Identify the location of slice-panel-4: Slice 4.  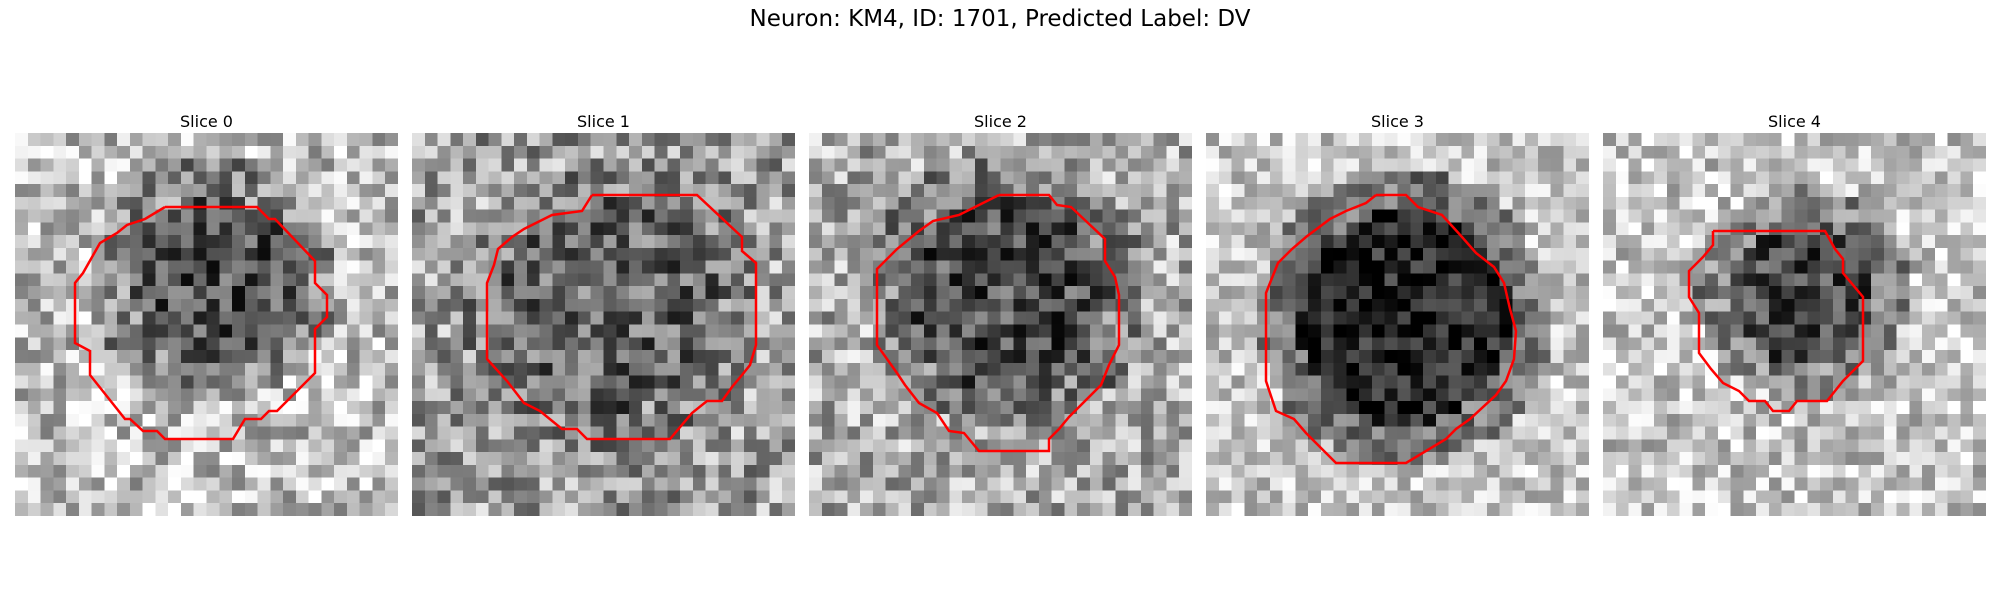
(1794, 313).